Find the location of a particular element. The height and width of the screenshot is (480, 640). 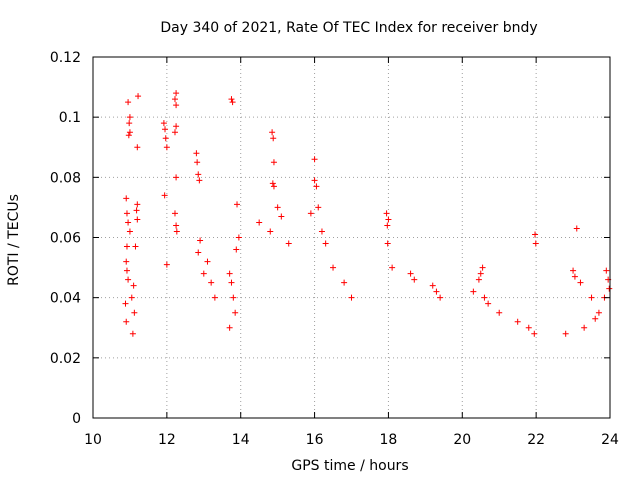

y-axis-tick-labels: 0 0.02 0.04 0.06 0.08 0.1 0.12 is located at coordinates (65, 238).